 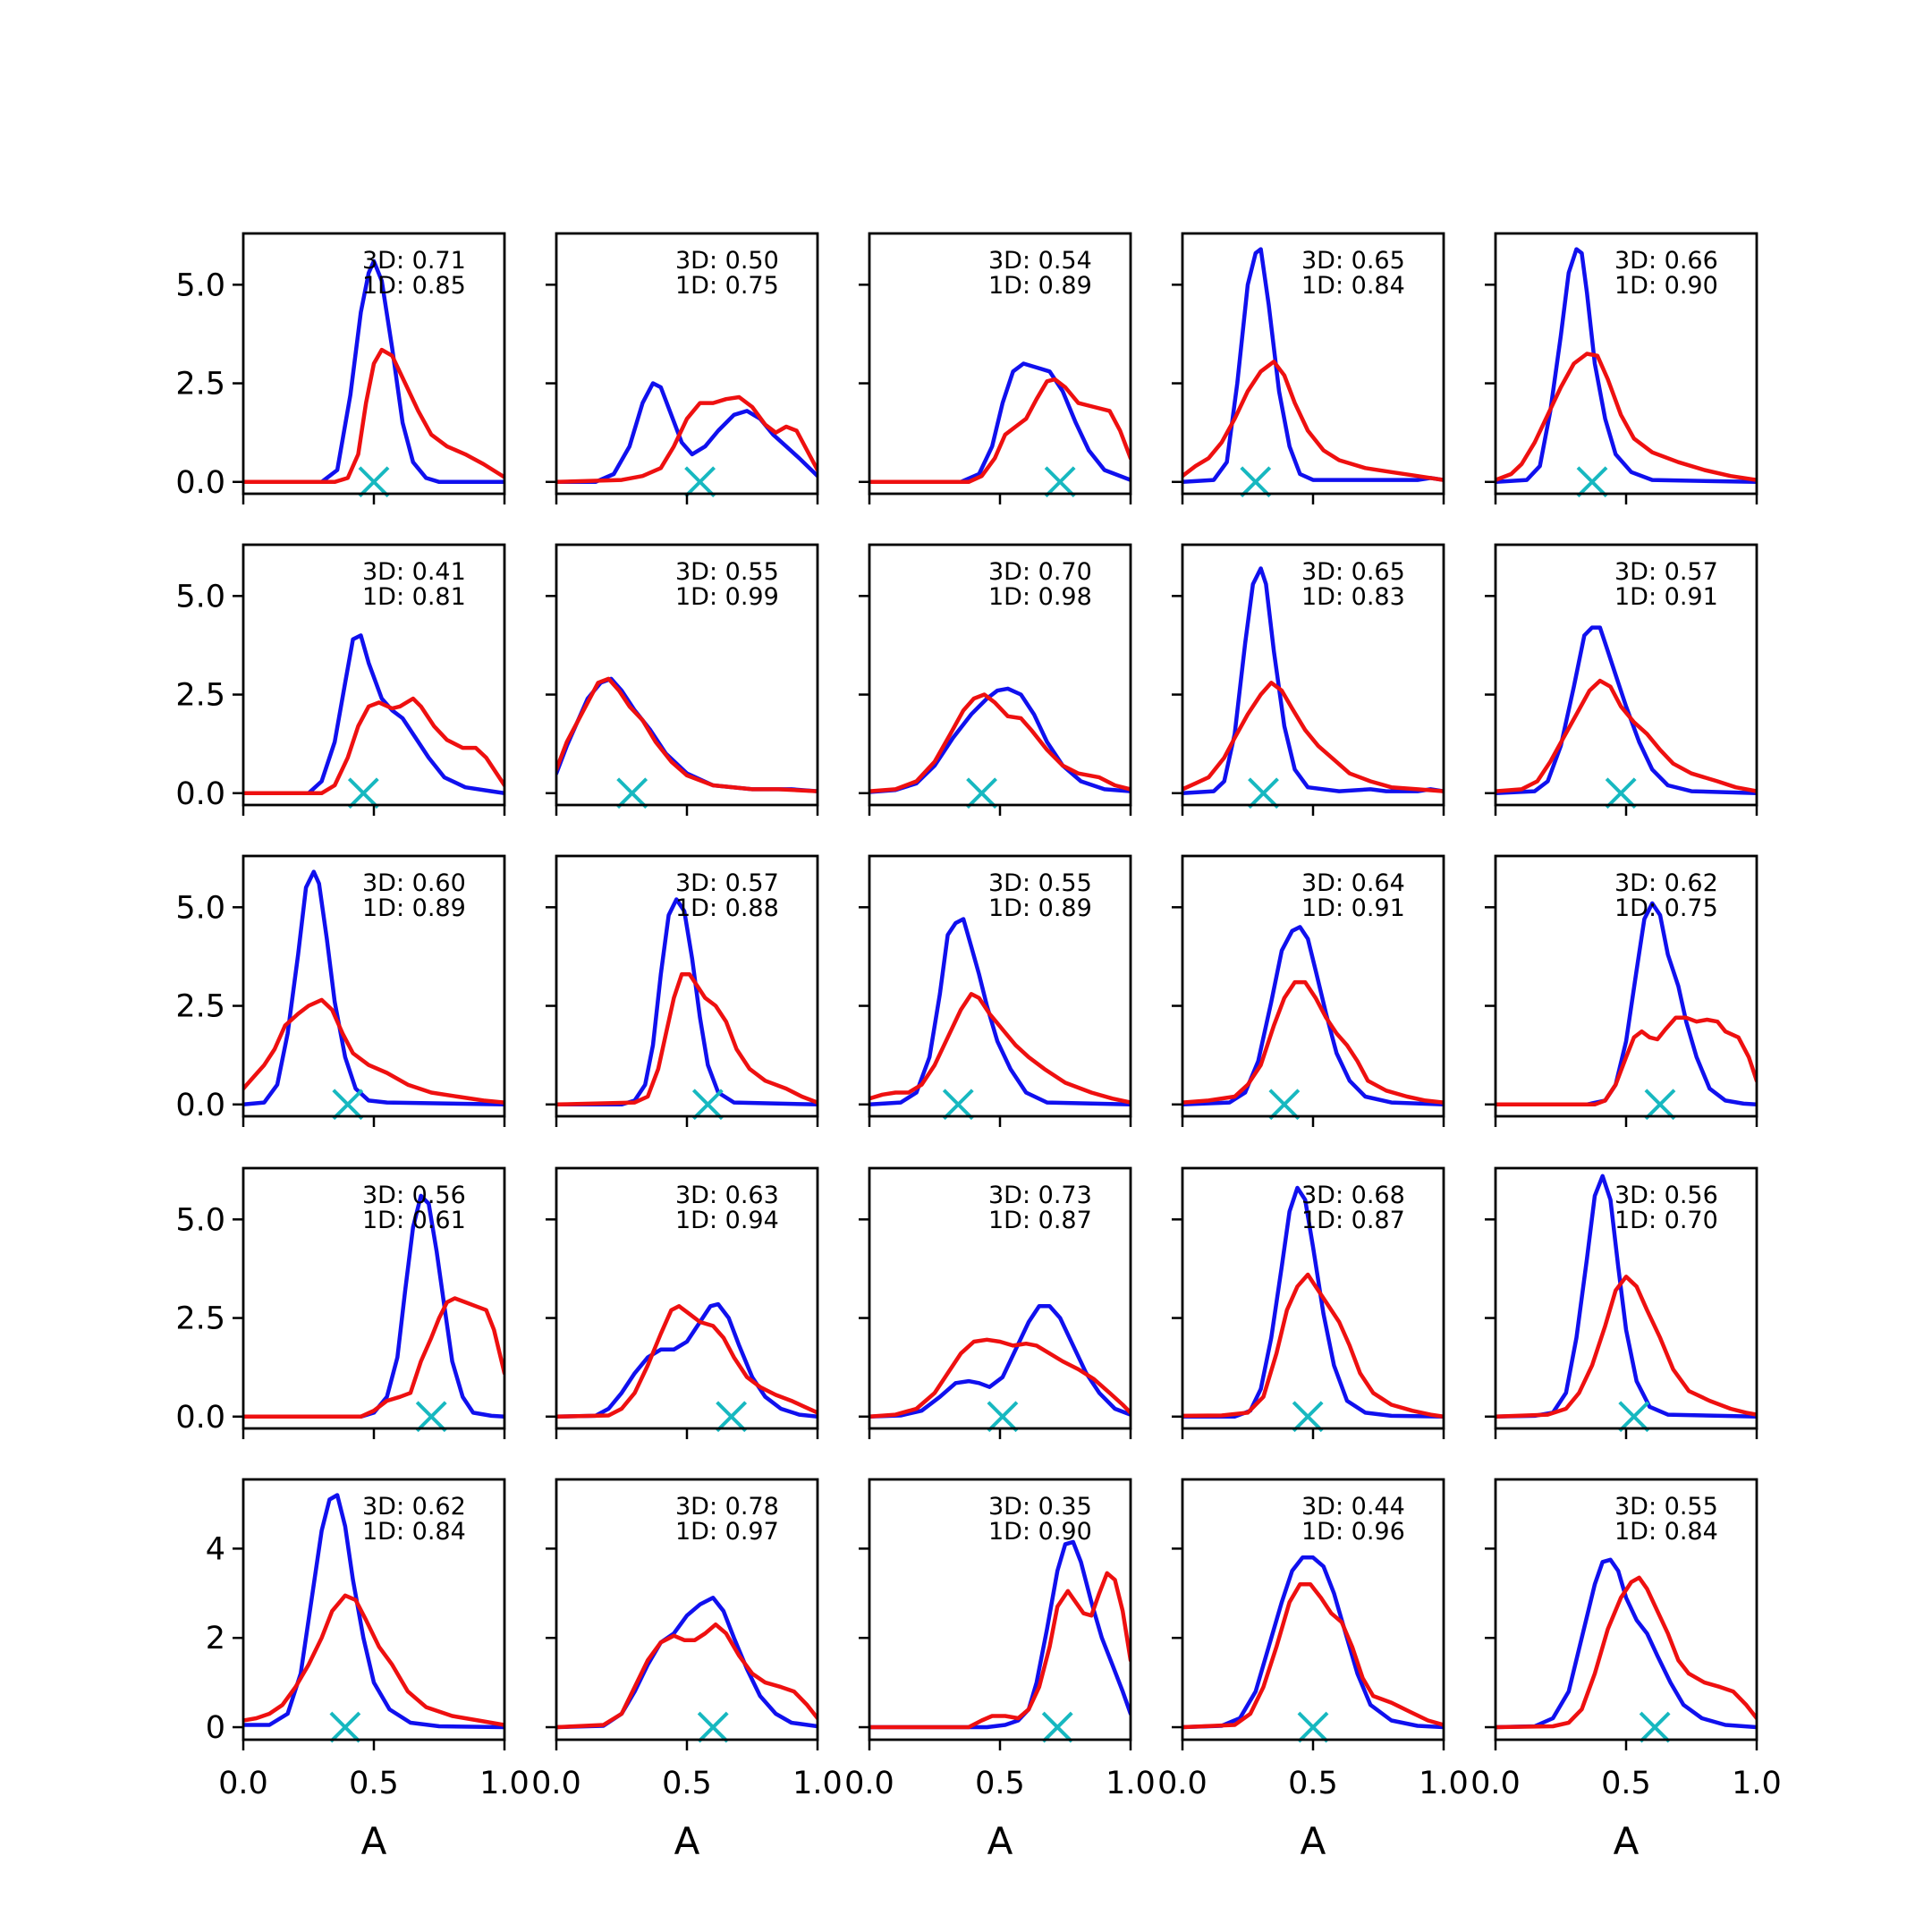 I want to click on y-tick-label: 2.5, so click(x=200, y=384).